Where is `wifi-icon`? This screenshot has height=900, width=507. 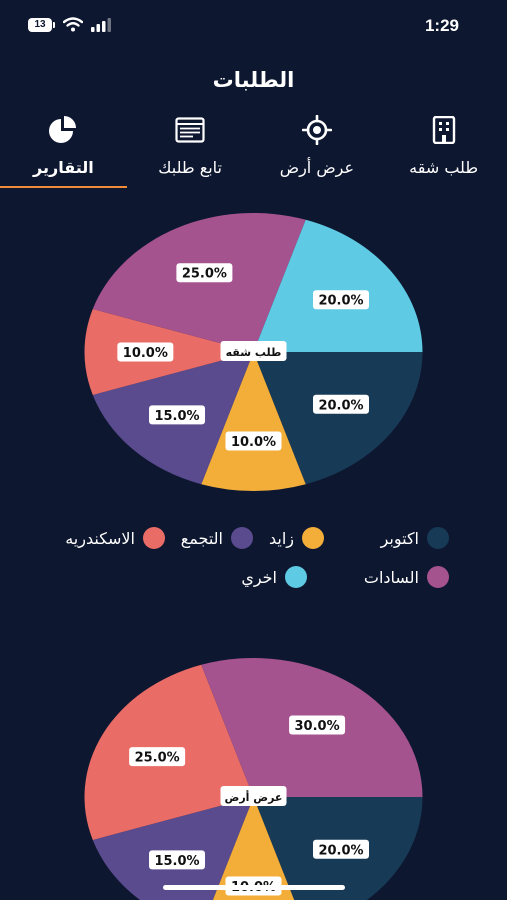
wifi-icon is located at coordinates (73, 24).